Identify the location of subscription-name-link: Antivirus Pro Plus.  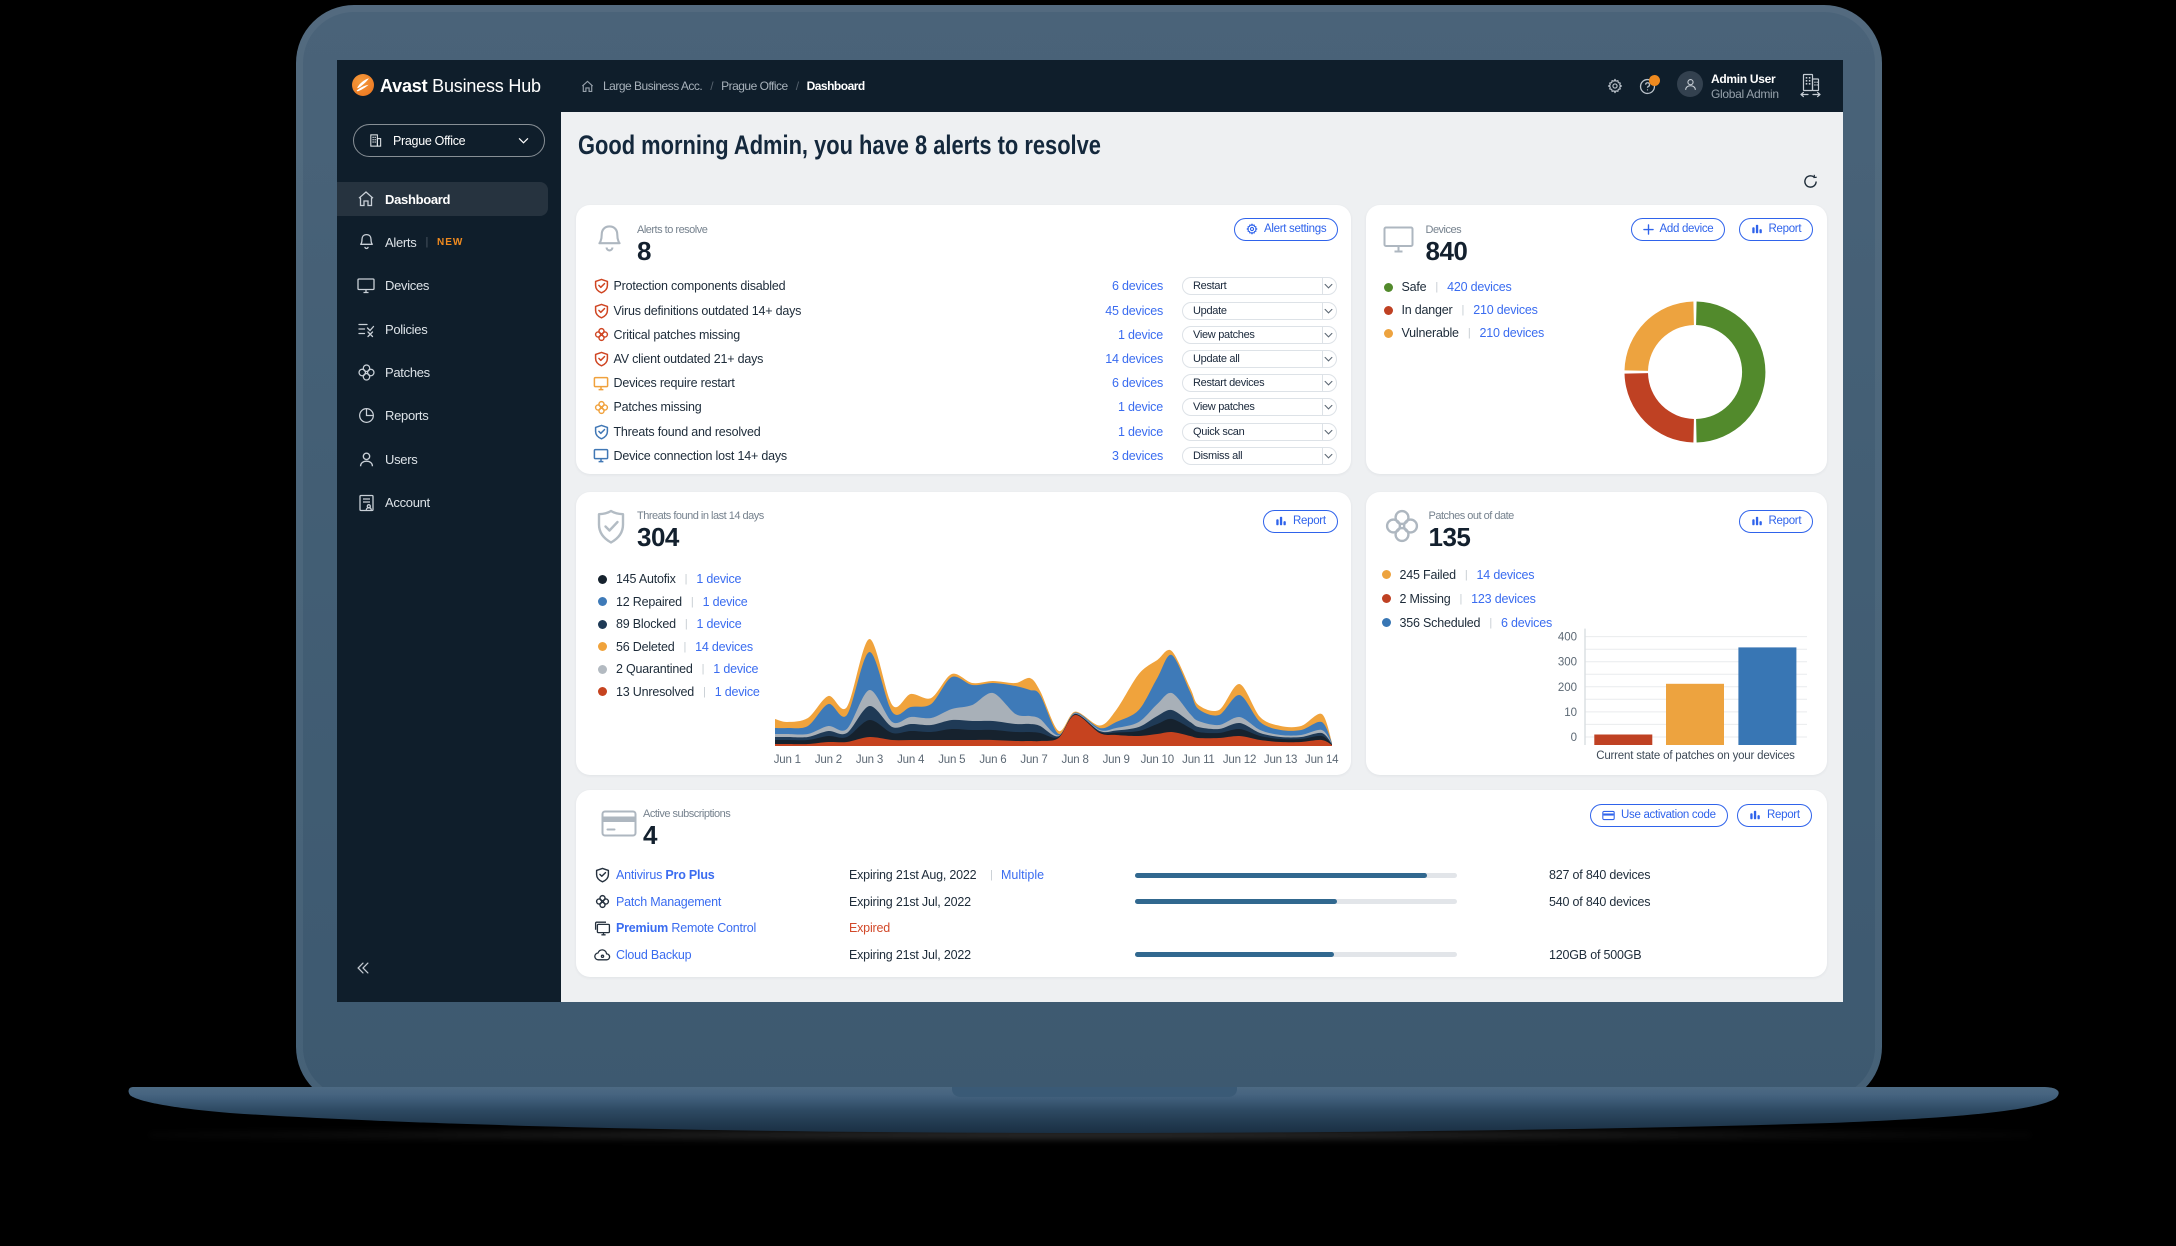
(665, 875).